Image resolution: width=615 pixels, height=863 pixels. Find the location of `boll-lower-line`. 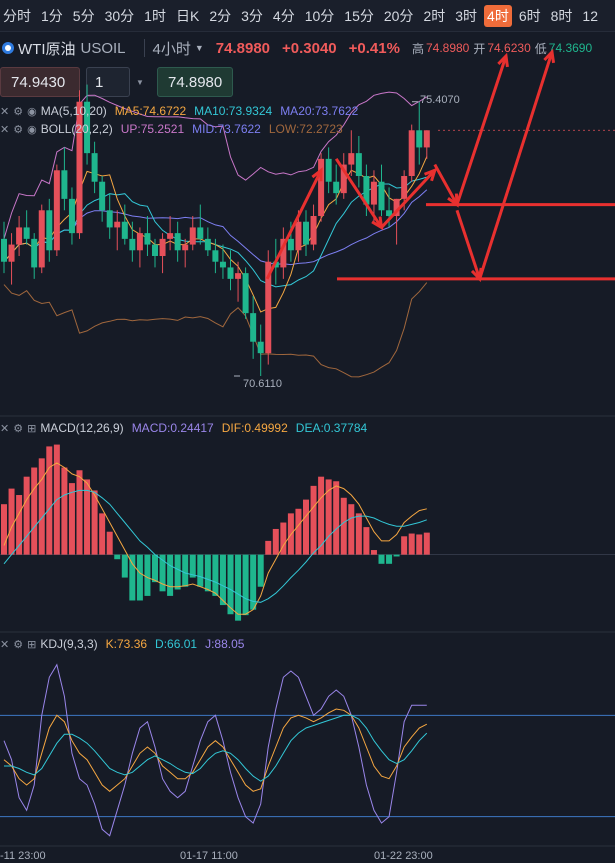

boll-lower-line is located at coordinates (215, 330).